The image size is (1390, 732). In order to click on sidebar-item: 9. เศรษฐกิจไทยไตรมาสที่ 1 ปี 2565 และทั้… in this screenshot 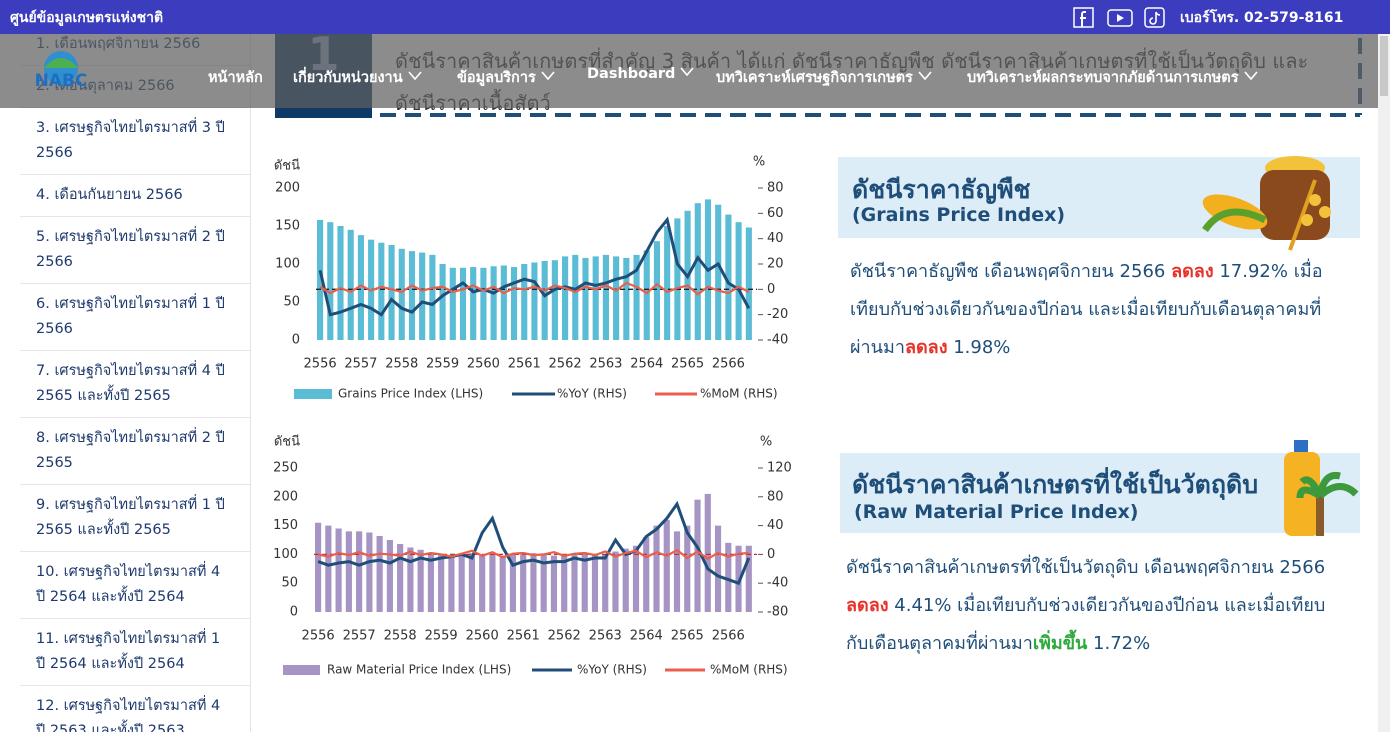, I will do `click(135, 518)`.